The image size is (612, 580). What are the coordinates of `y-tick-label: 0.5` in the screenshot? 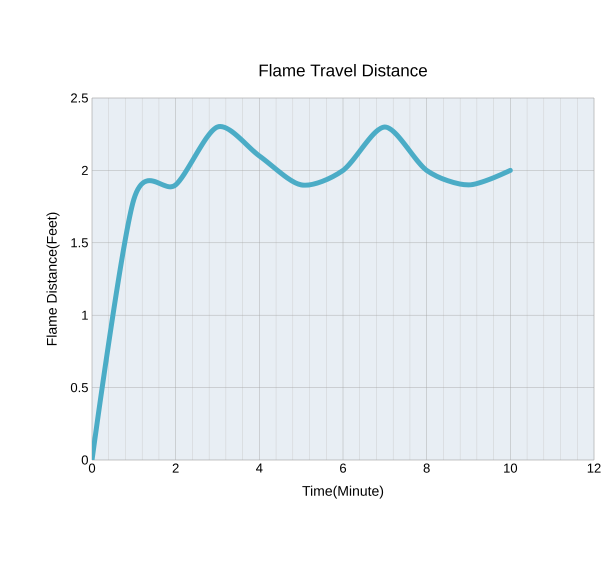 It's located at (79, 387).